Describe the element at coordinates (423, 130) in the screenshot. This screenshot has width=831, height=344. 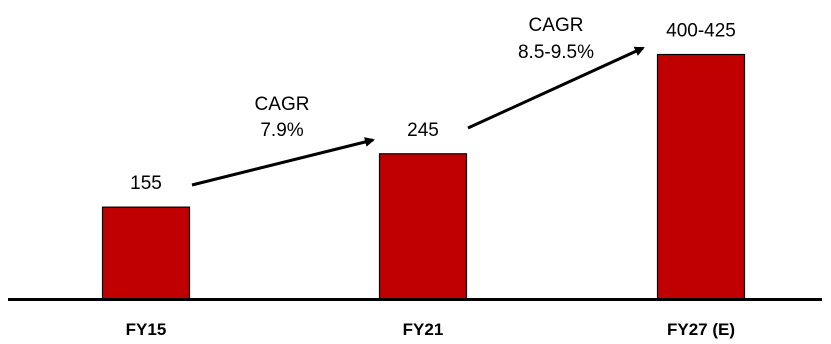
I see `value-label: 245` at that location.